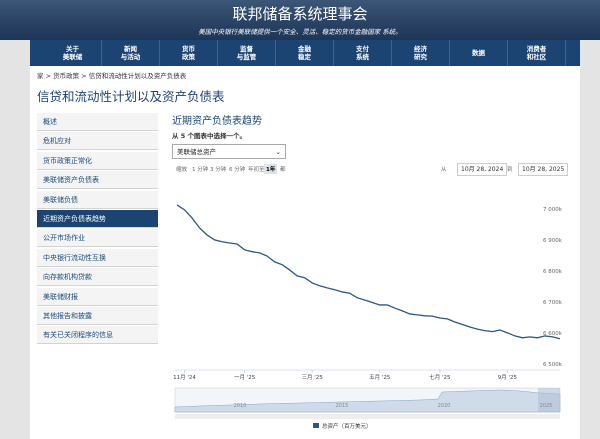 Image resolution: width=600 pixels, height=439 pixels. I want to click on nav-text: 系统, so click(362, 57).